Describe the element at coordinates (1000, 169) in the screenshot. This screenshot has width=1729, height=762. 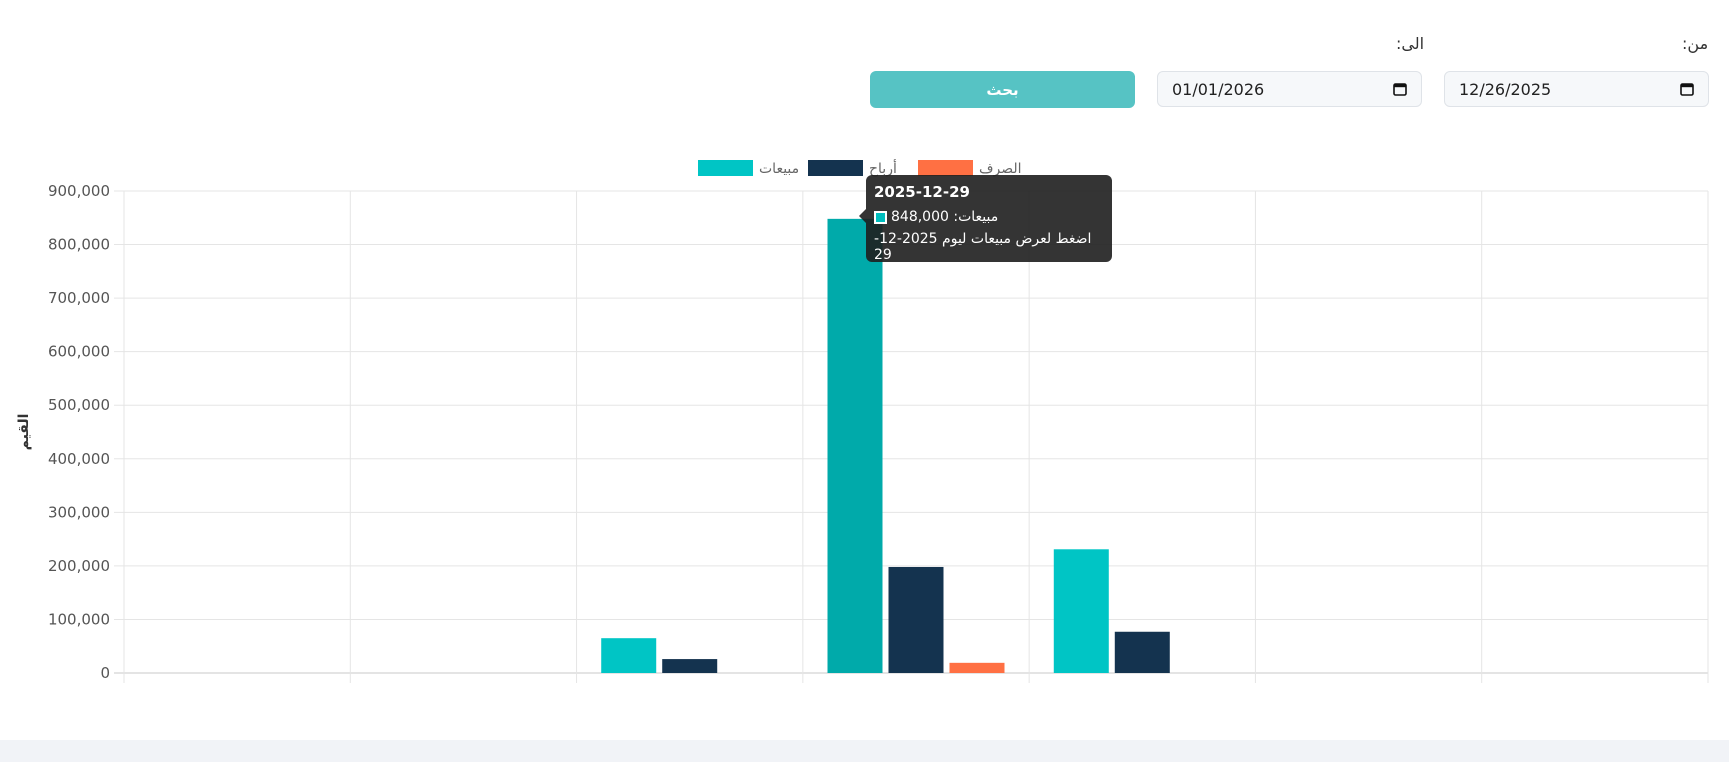
I see `legend-label: الصرف` at that location.